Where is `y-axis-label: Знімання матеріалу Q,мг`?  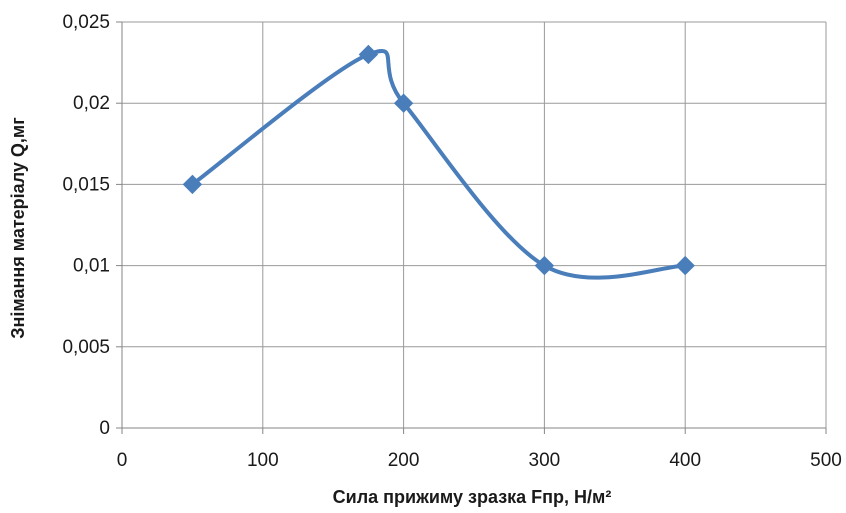 y-axis-label: Знімання матеріалу Q,мг is located at coordinates (18, 228).